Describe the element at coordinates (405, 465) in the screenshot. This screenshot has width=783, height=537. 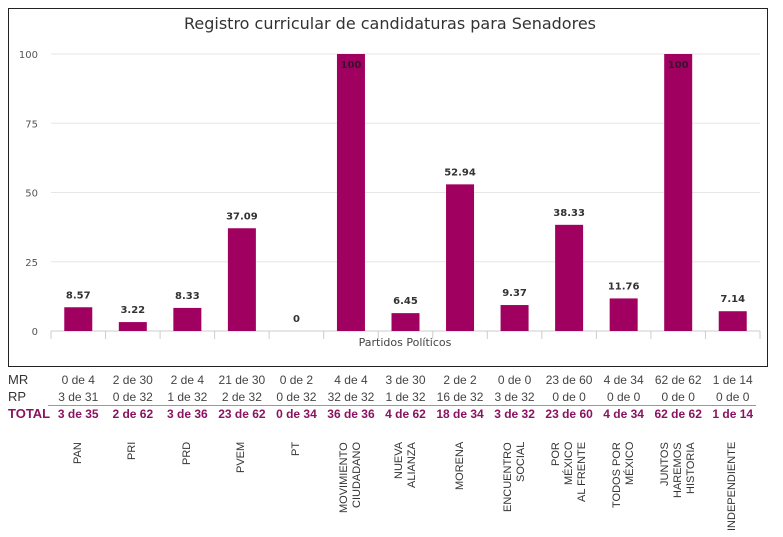
I see `party-label: NUEVA ALIANZA` at that location.